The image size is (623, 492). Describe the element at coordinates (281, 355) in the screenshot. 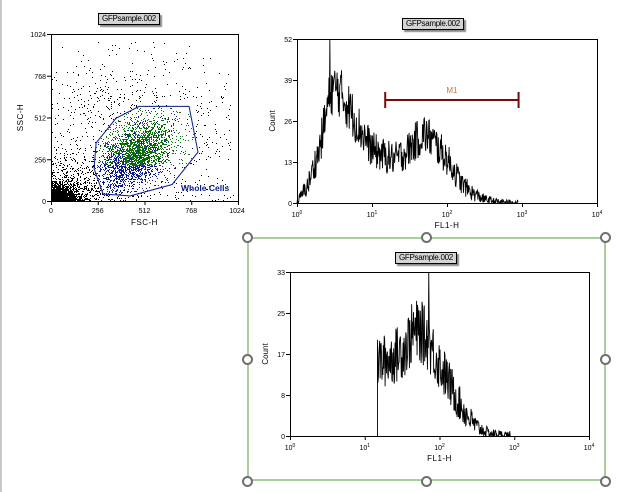

I see `y-tick-label: 17` at that location.